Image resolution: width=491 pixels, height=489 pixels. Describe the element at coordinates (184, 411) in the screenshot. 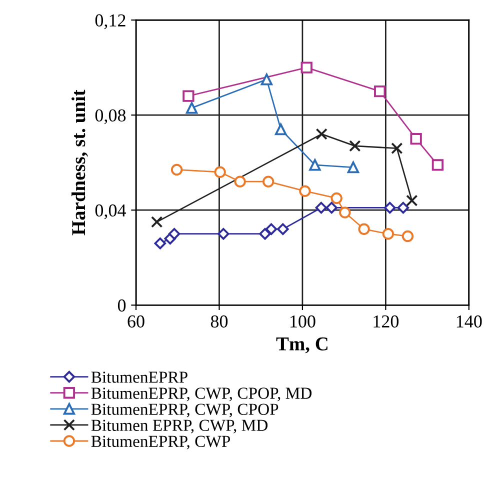

I see `legend-label: BitumenEPRP, CWP, CPOP` at that location.